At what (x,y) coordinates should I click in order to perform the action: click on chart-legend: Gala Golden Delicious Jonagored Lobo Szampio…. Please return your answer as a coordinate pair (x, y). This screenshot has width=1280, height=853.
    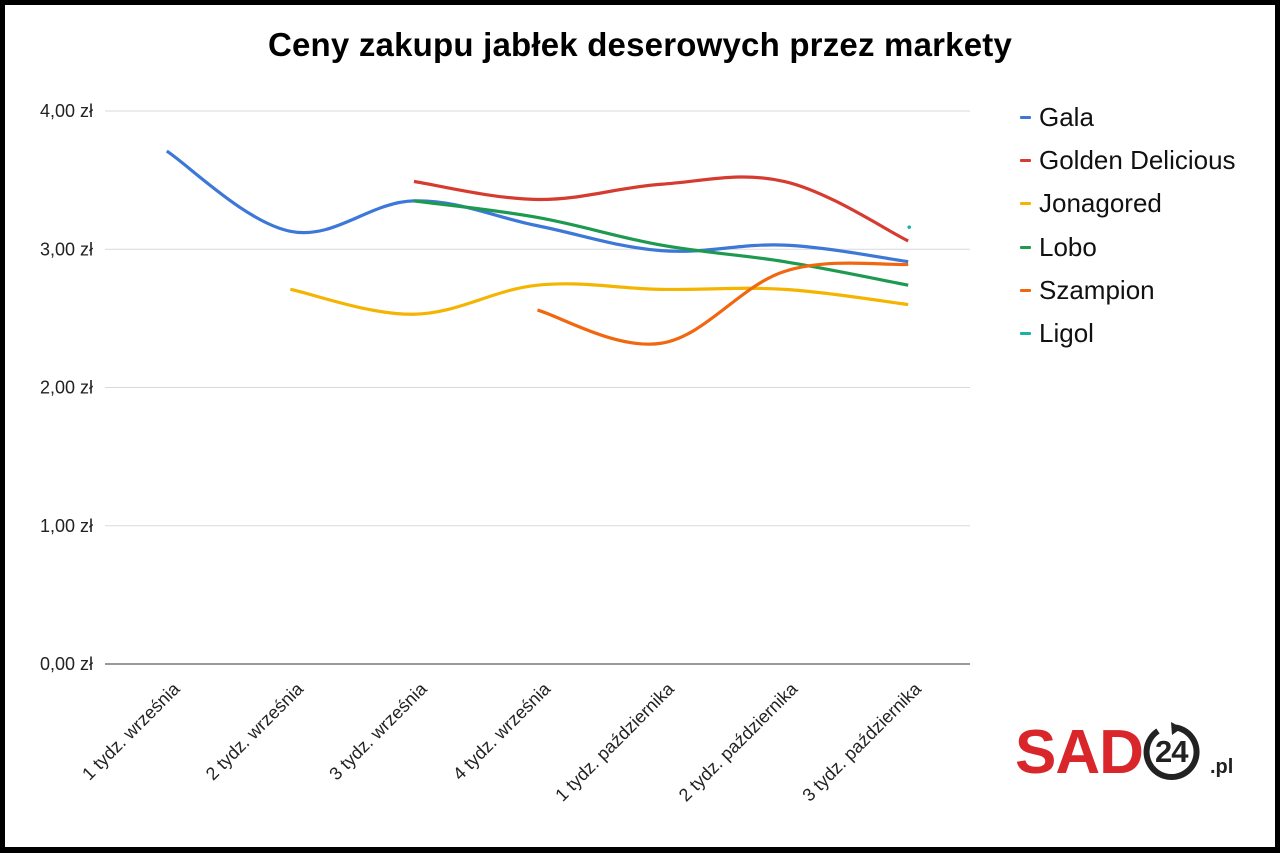
    Looking at the image, I should click on (1128, 225).